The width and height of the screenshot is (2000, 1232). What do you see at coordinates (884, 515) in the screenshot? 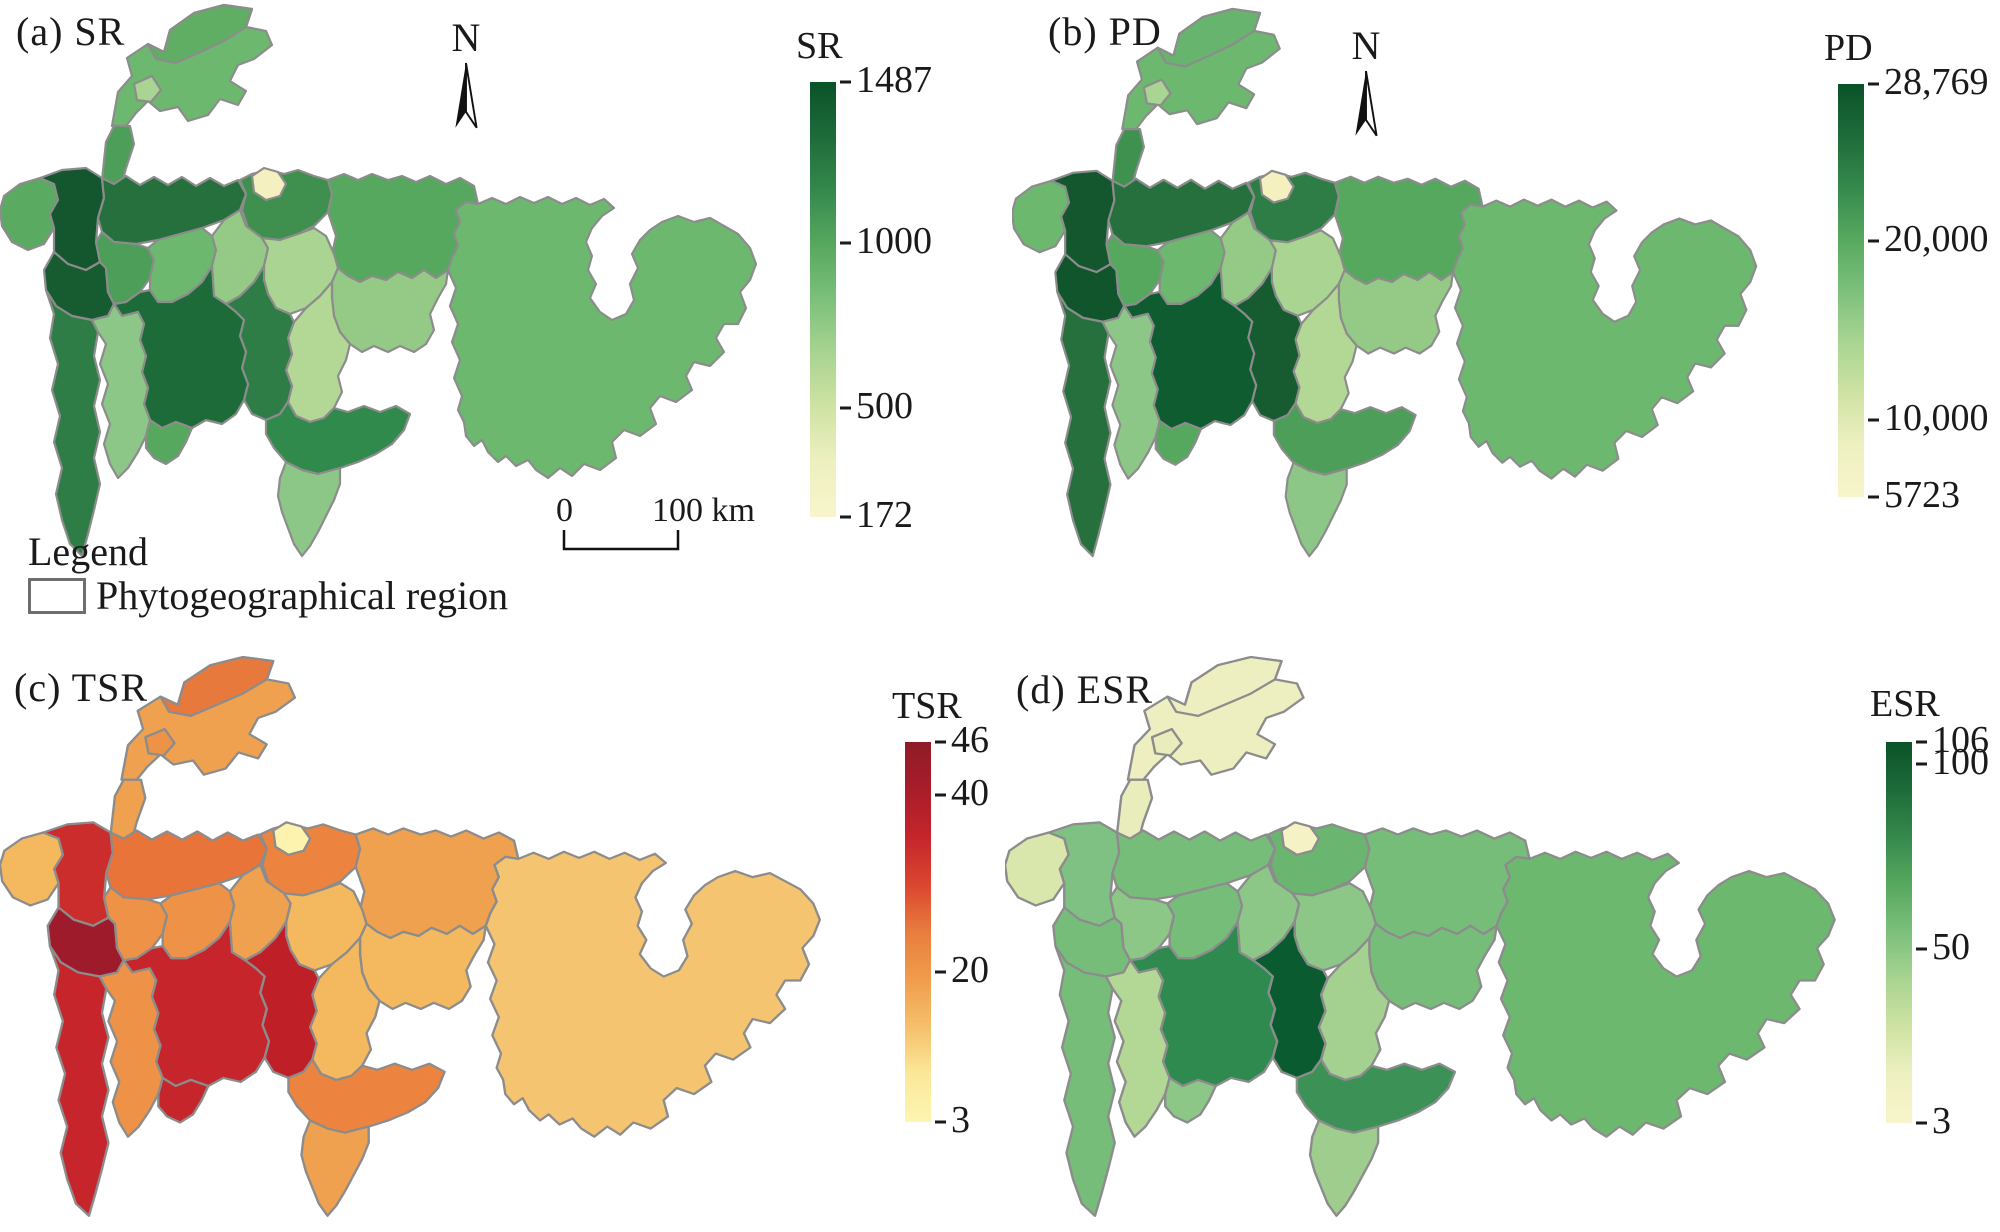
I see `colorbar-tick-label: 172` at bounding box center [884, 515].